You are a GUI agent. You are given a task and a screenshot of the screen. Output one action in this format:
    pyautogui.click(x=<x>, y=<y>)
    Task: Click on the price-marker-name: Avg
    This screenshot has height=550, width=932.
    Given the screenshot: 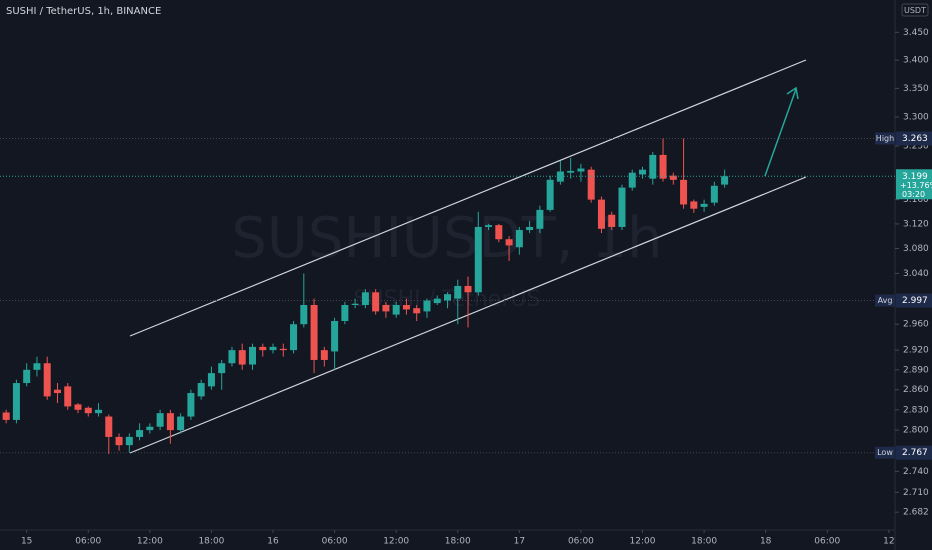 What is the action you would take?
    pyautogui.click(x=885, y=300)
    